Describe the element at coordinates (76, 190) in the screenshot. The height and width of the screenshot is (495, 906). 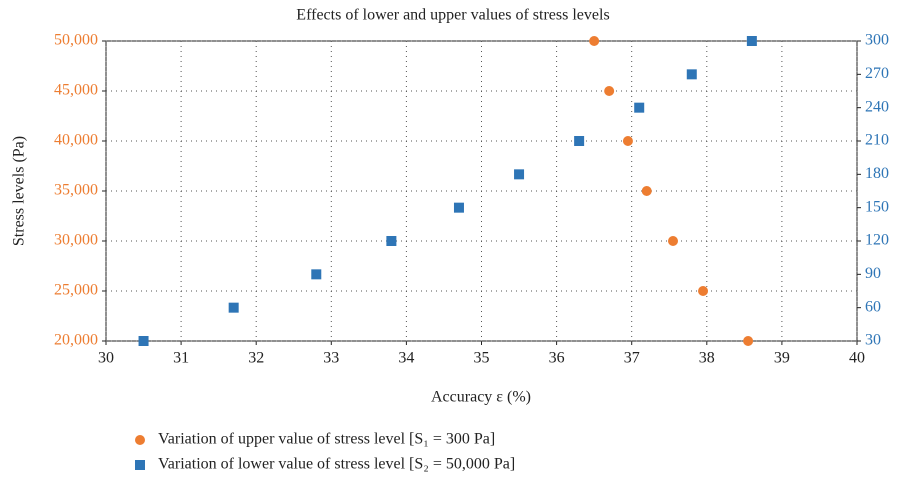
I see `y-tick-label: 35,000` at that location.